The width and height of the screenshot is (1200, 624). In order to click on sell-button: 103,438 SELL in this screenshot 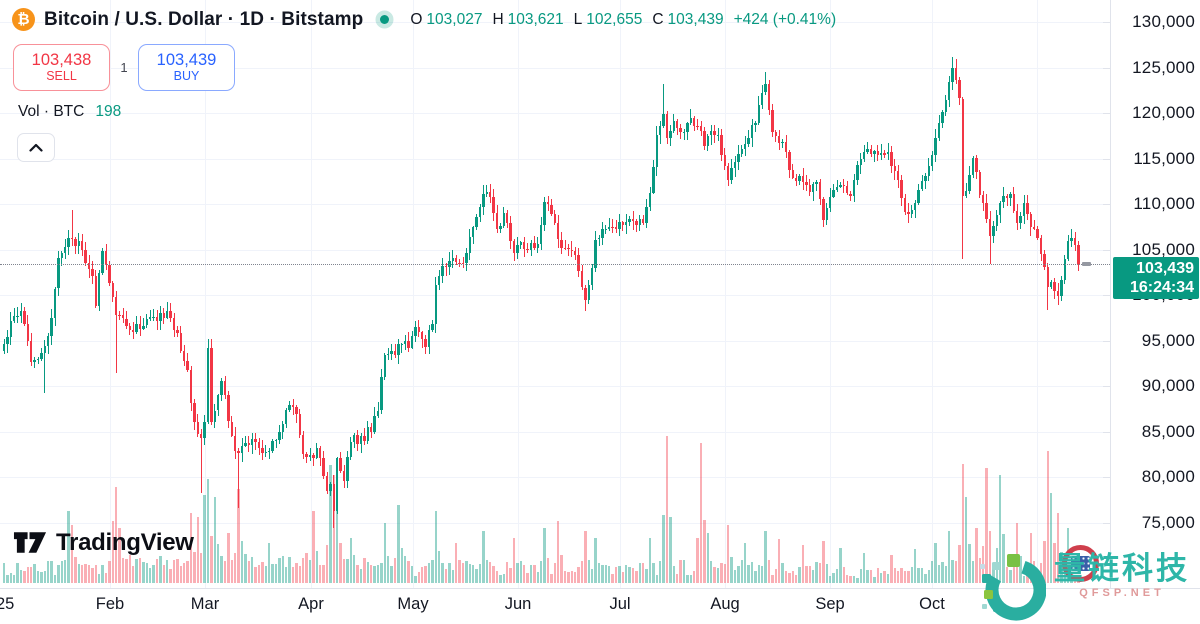, I will do `click(61, 67)`.